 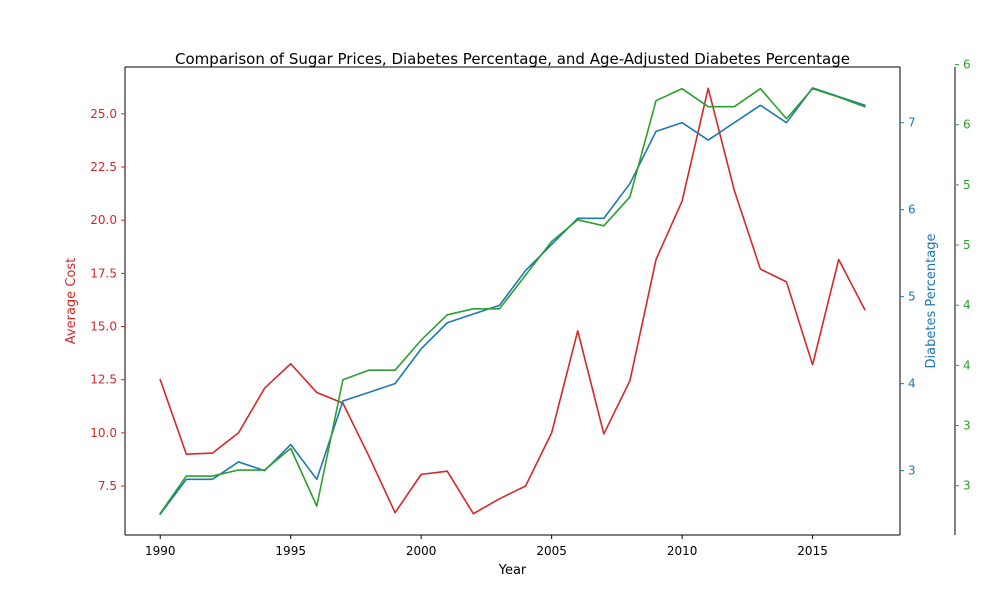 I want to click on x-axis-label: Year, so click(x=512, y=570).